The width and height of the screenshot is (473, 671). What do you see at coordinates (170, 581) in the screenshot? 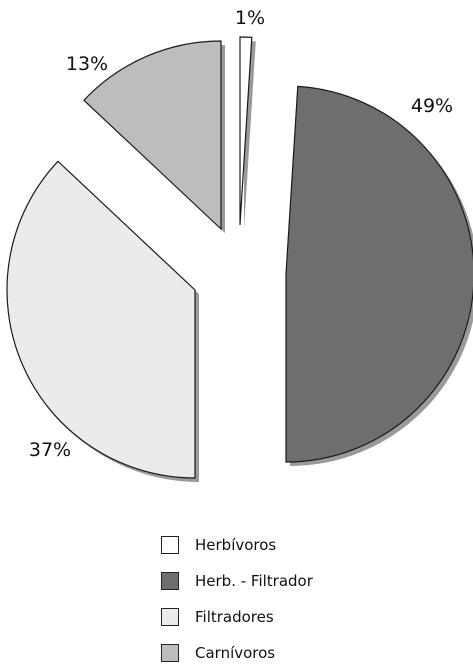
I see `legend-swatch-herb-filtrador` at bounding box center [170, 581].